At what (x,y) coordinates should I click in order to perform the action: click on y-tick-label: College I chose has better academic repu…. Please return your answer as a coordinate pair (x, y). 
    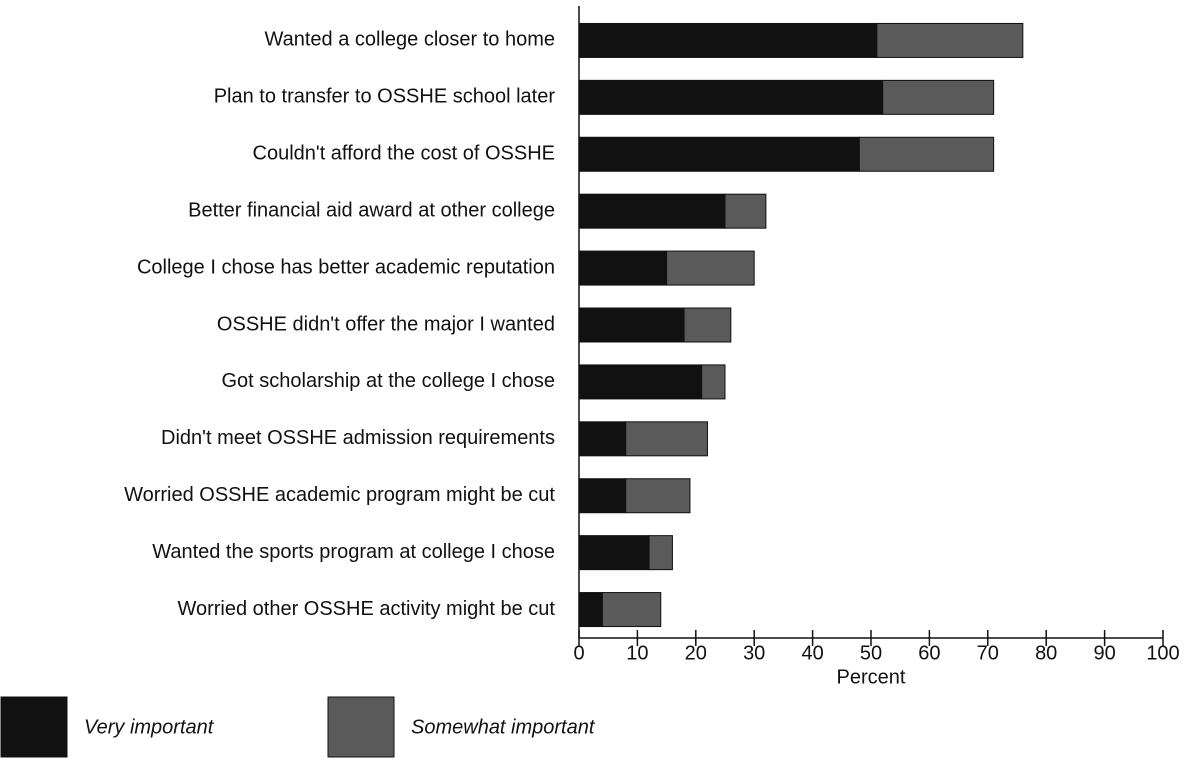
    Looking at the image, I should click on (346, 267).